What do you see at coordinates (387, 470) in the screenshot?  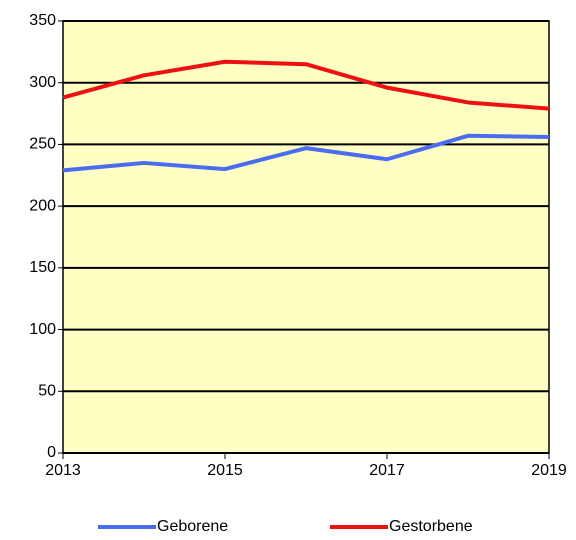 I see `x-tick-label: 2017` at bounding box center [387, 470].